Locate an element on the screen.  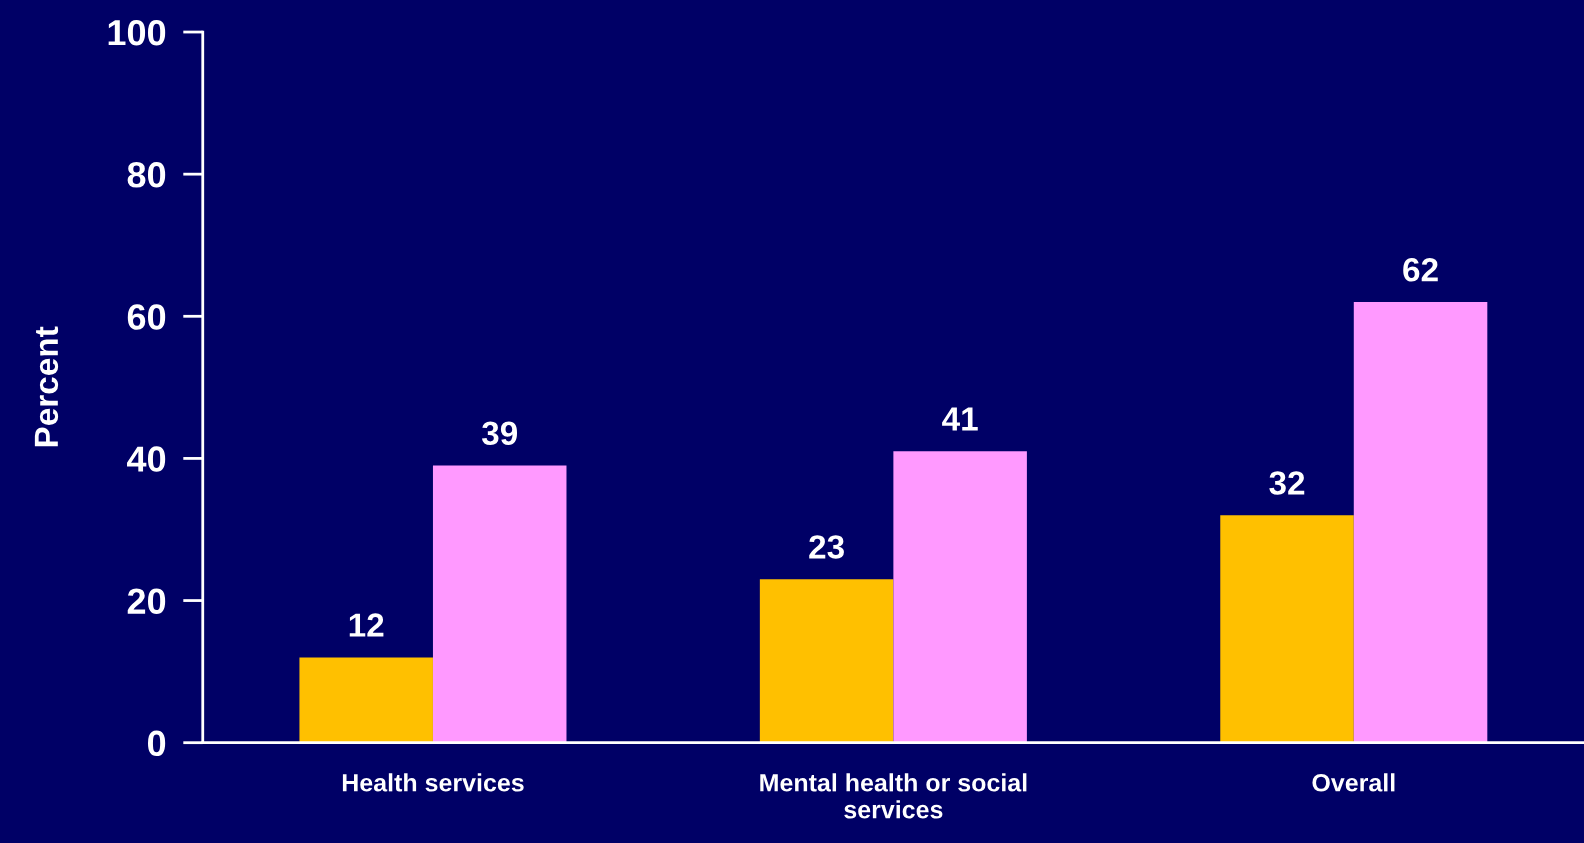
data-label: 32 is located at coordinates (1287, 483).